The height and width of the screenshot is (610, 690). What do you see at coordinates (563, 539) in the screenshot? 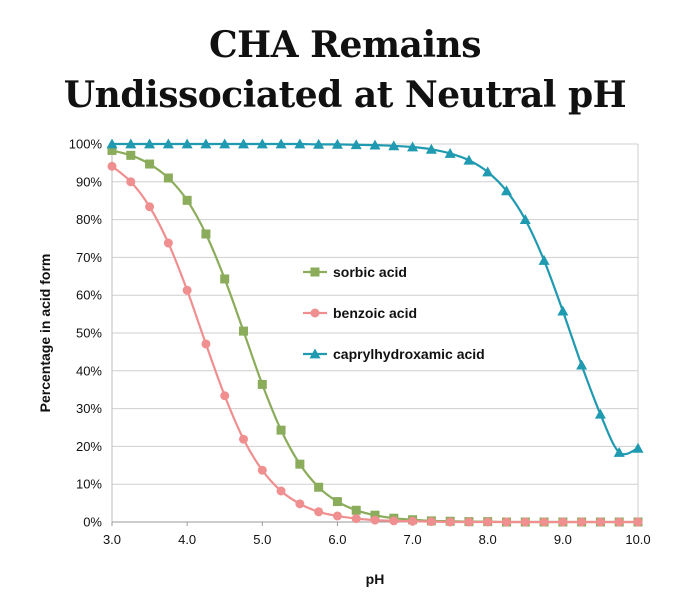
I see `x-tick-label: 9.0` at bounding box center [563, 539].